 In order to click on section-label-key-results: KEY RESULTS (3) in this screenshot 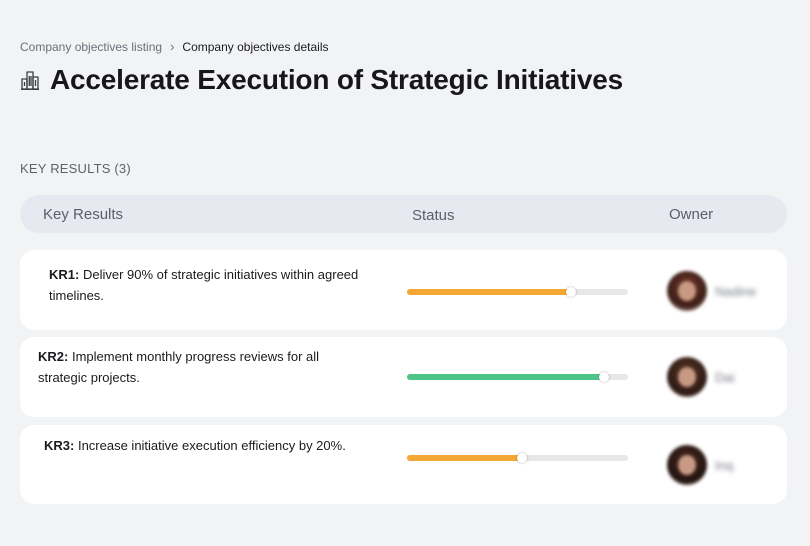, I will do `click(75, 168)`.